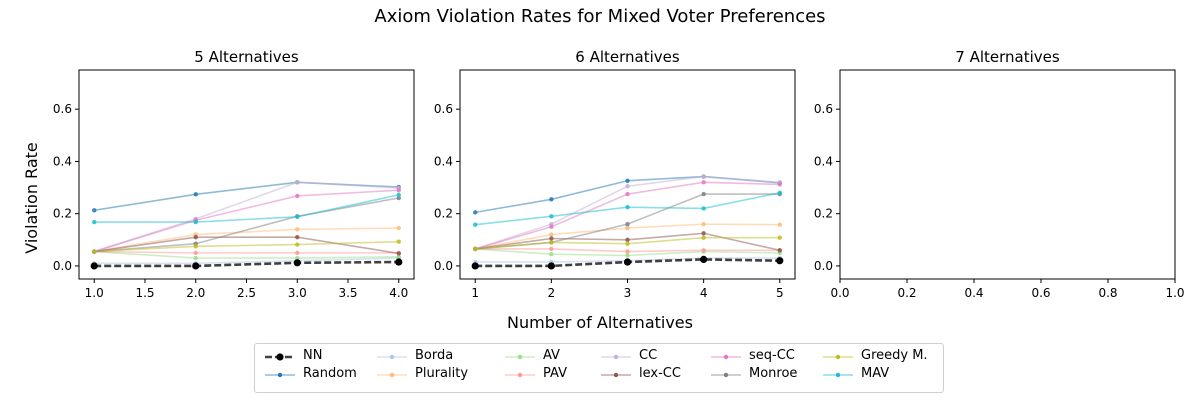  I want to click on legend-label: NN, so click(313, 355).